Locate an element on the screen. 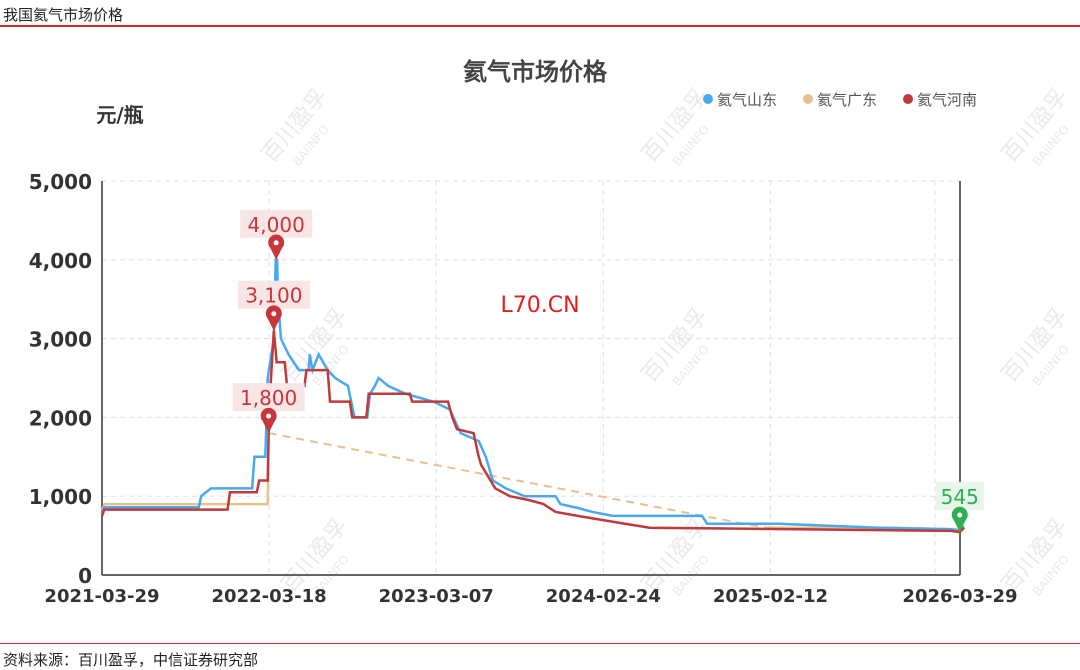 The width and height of the screenshot is (1080, 670). x-tick-label: 2025-02-12 is located at coordinates (770, 596).